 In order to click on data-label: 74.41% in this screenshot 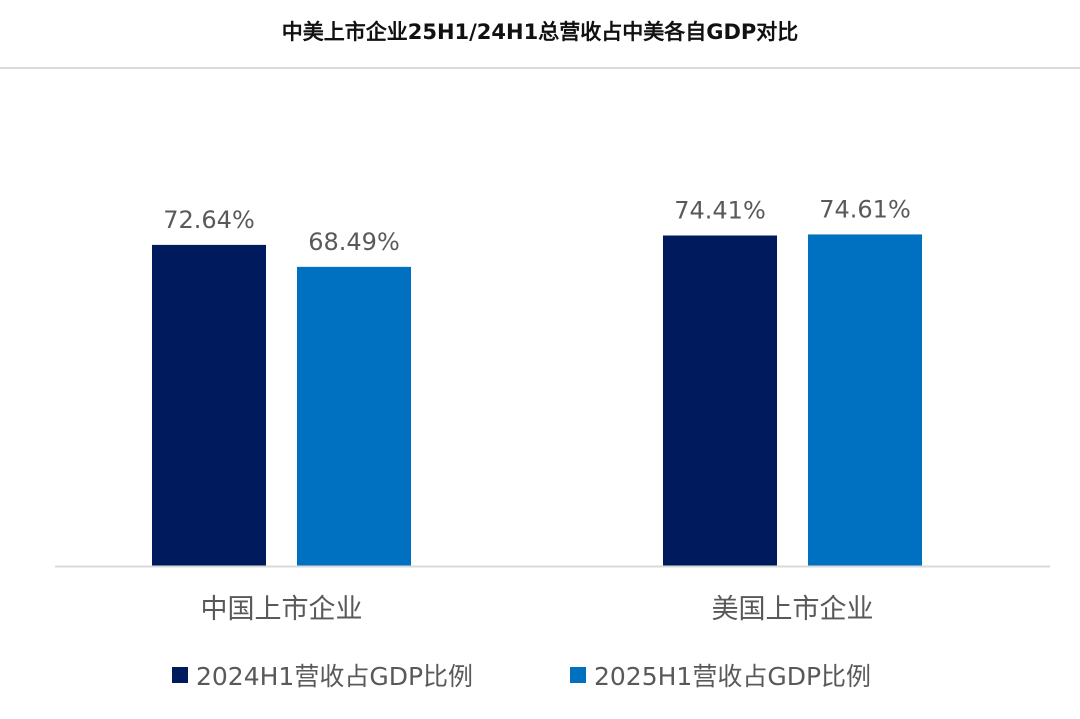, I will do `click(720, 211)`.